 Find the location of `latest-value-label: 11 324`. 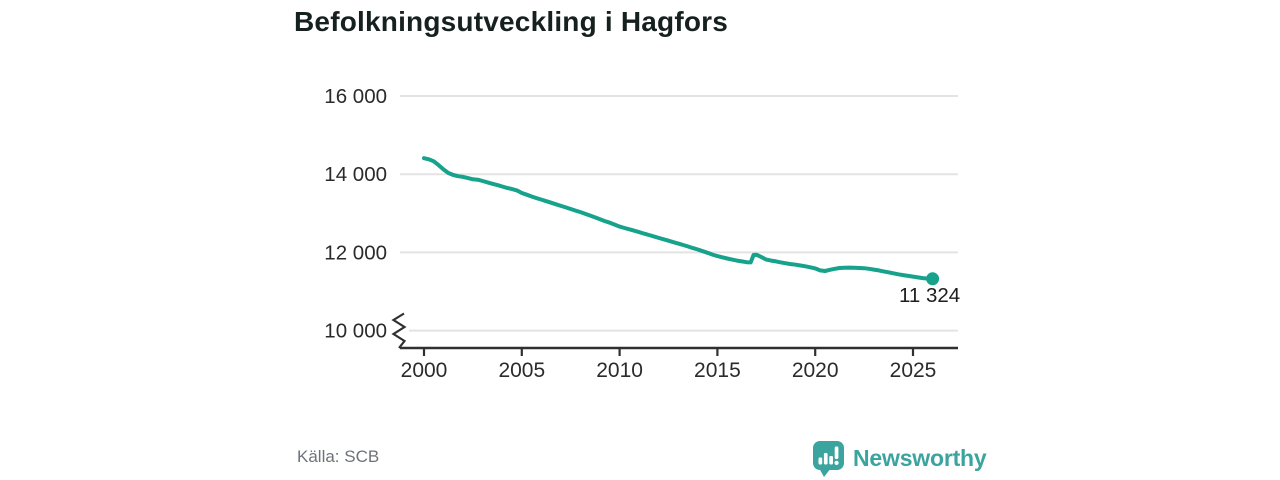

latest-value-label: 11 324 is located at coordinates (929, 295).